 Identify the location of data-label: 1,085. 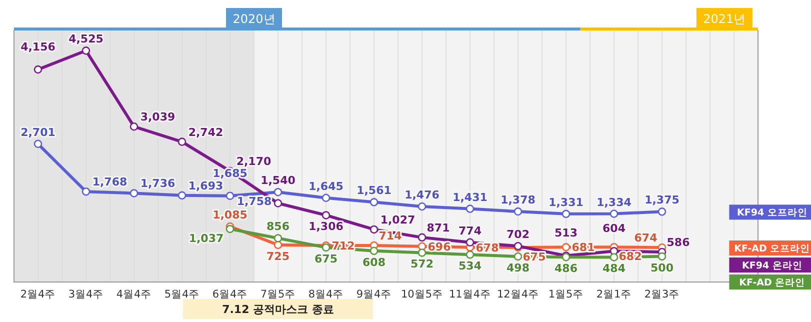
(230, 215).